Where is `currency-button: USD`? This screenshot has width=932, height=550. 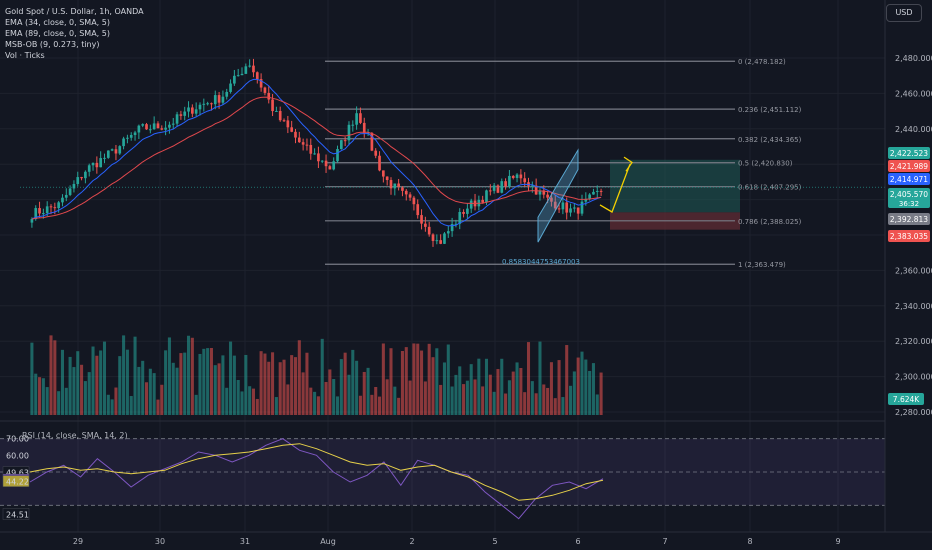
currency-button: USD is located at coordinates (904, 13).